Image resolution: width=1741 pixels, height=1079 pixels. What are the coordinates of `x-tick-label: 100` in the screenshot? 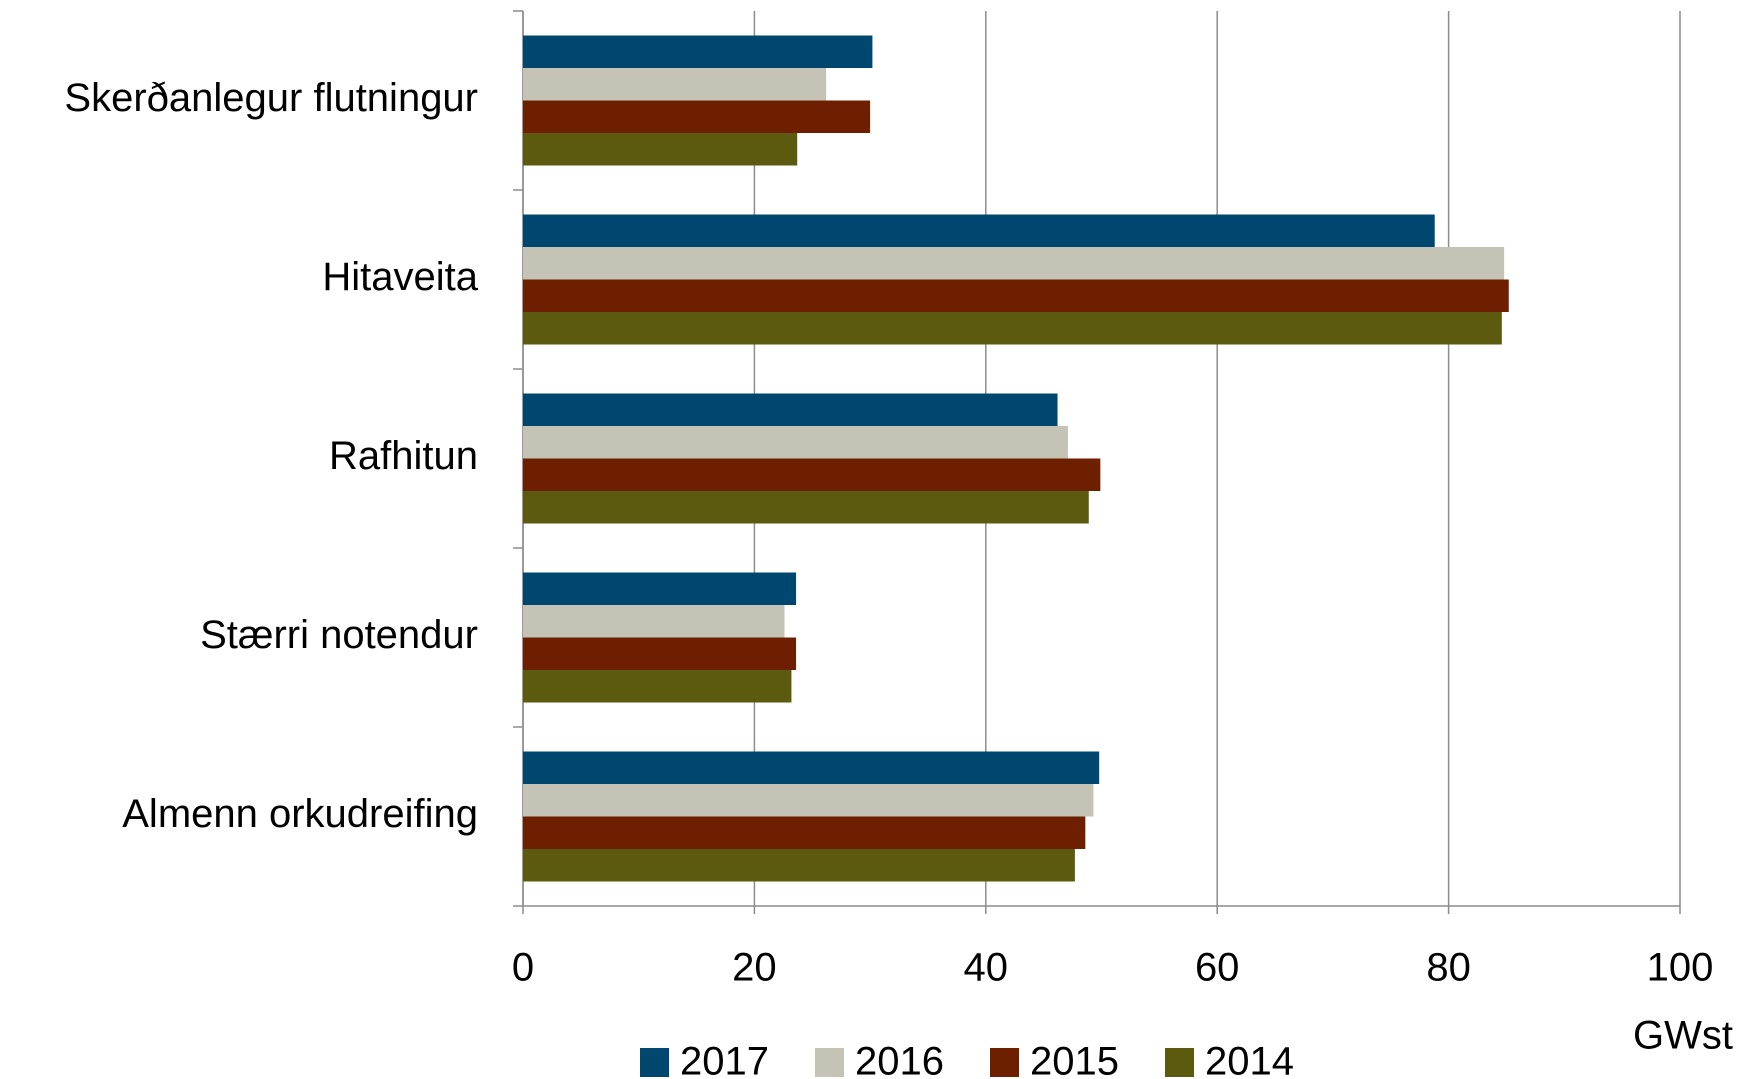 It's located at (1680, 968).